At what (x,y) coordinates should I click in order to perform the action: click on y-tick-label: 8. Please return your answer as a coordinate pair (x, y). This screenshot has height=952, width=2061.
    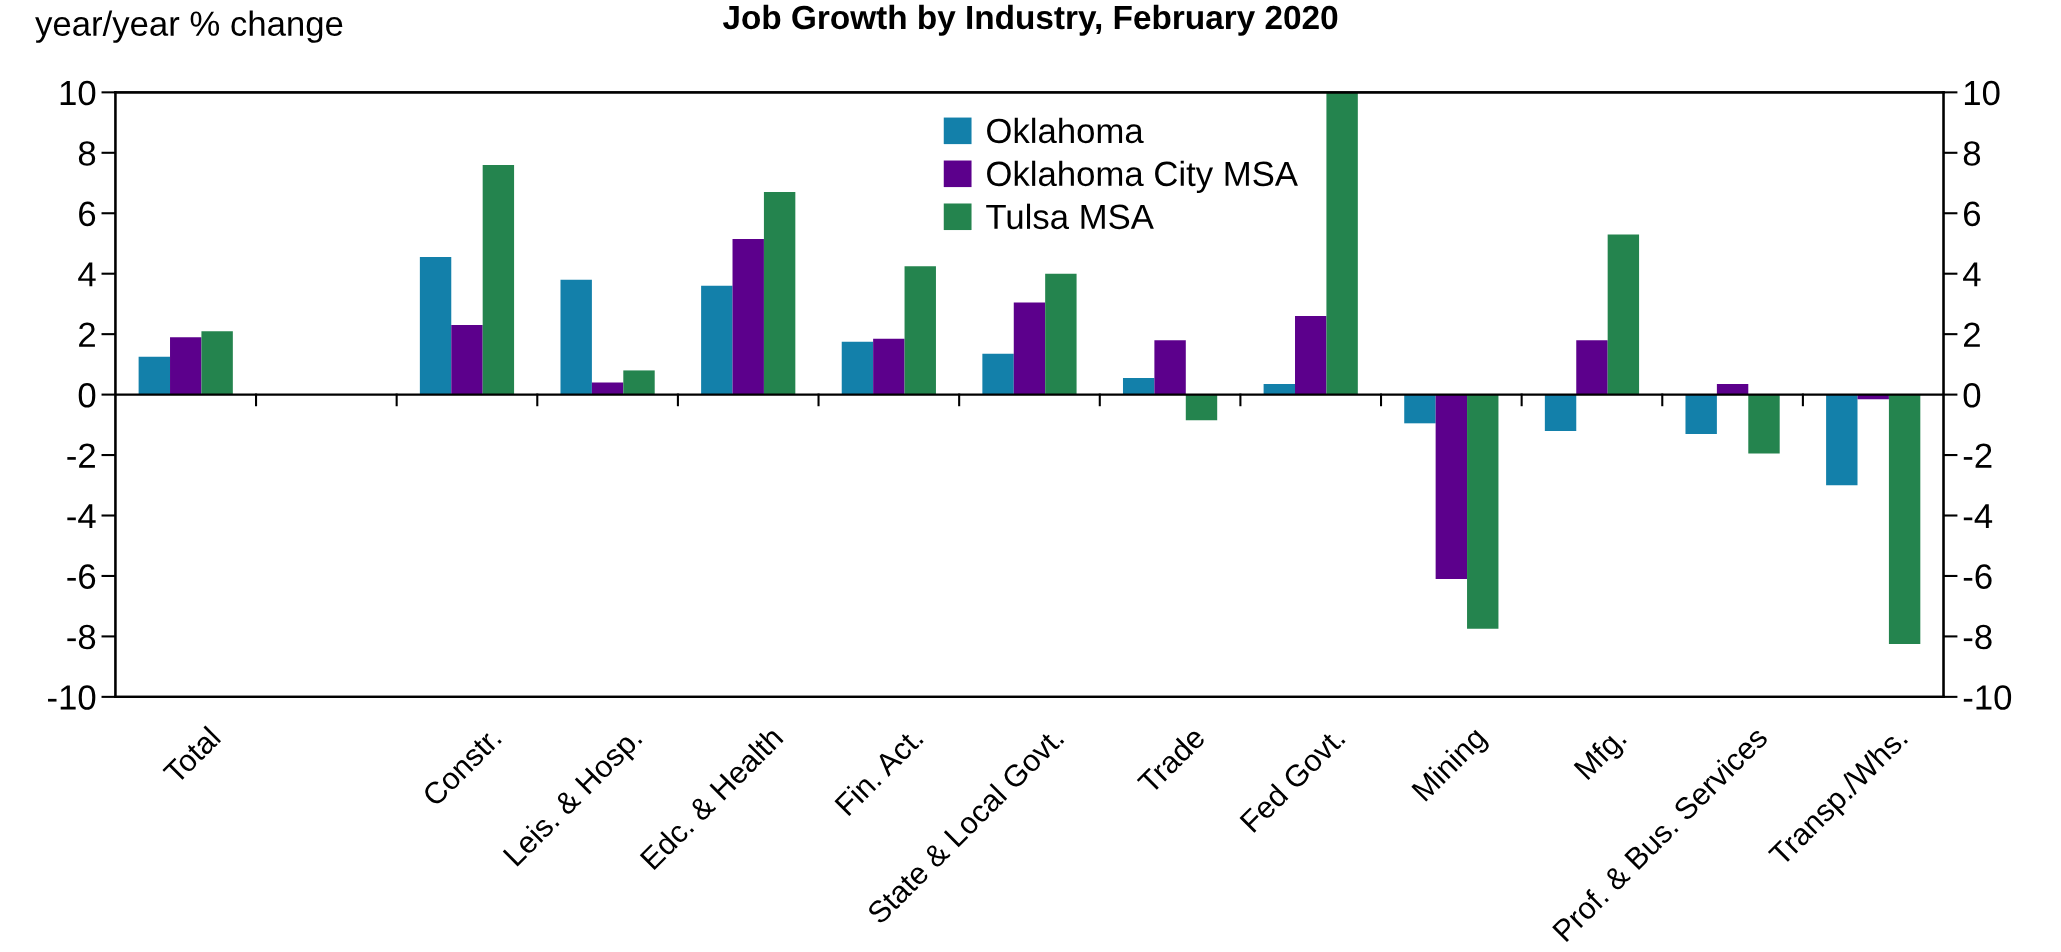
    Looking at the image, I should click on (87, 153).